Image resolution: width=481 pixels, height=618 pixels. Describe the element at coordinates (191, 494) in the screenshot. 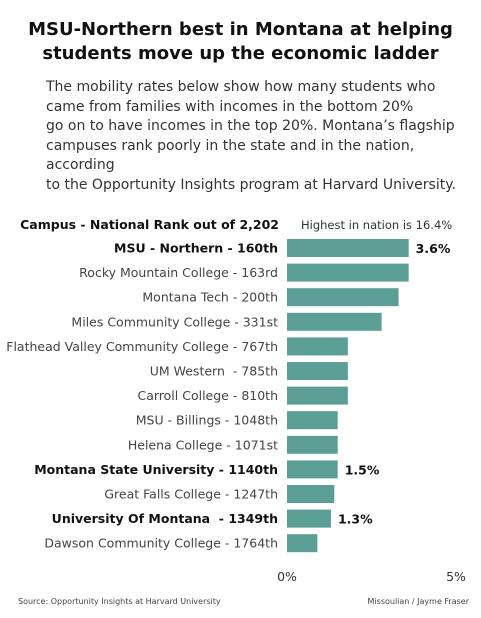

I see `category-label: Great Falls College - 1247th` at that location.